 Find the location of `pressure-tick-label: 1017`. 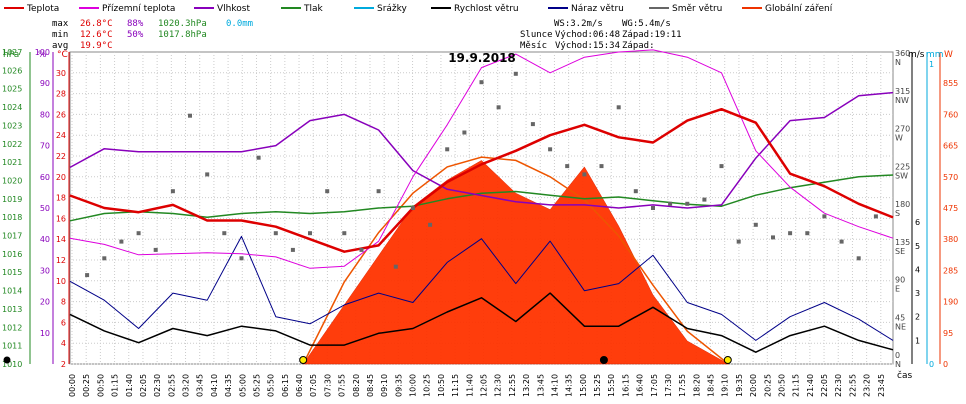

pressure-tick-label: 1017 is located at coordinates (12, 236).